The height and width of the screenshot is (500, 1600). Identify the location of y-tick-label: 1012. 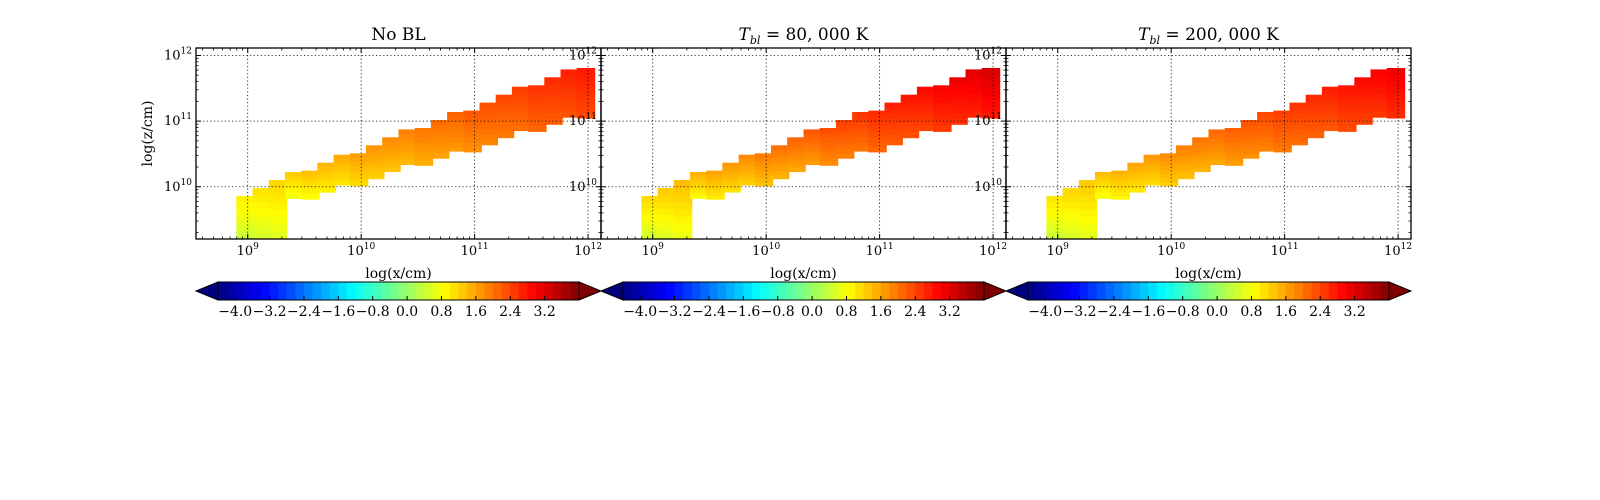
(988, 54).